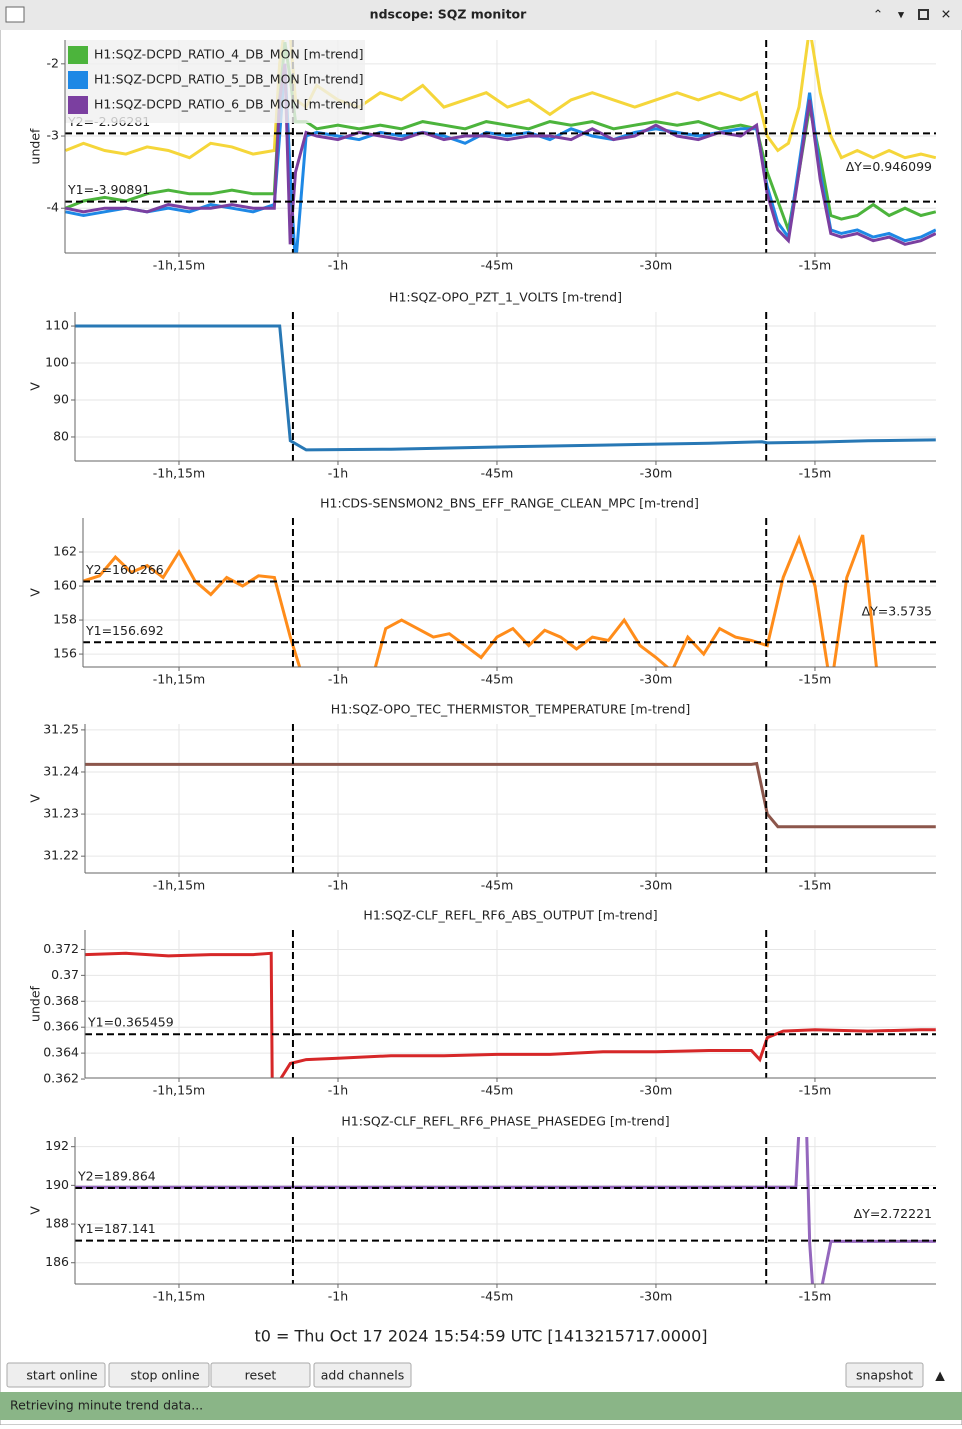  Describe the element at coordinates (901, 14) in the screenshot. I see `minimize-button: ▾` at that location.